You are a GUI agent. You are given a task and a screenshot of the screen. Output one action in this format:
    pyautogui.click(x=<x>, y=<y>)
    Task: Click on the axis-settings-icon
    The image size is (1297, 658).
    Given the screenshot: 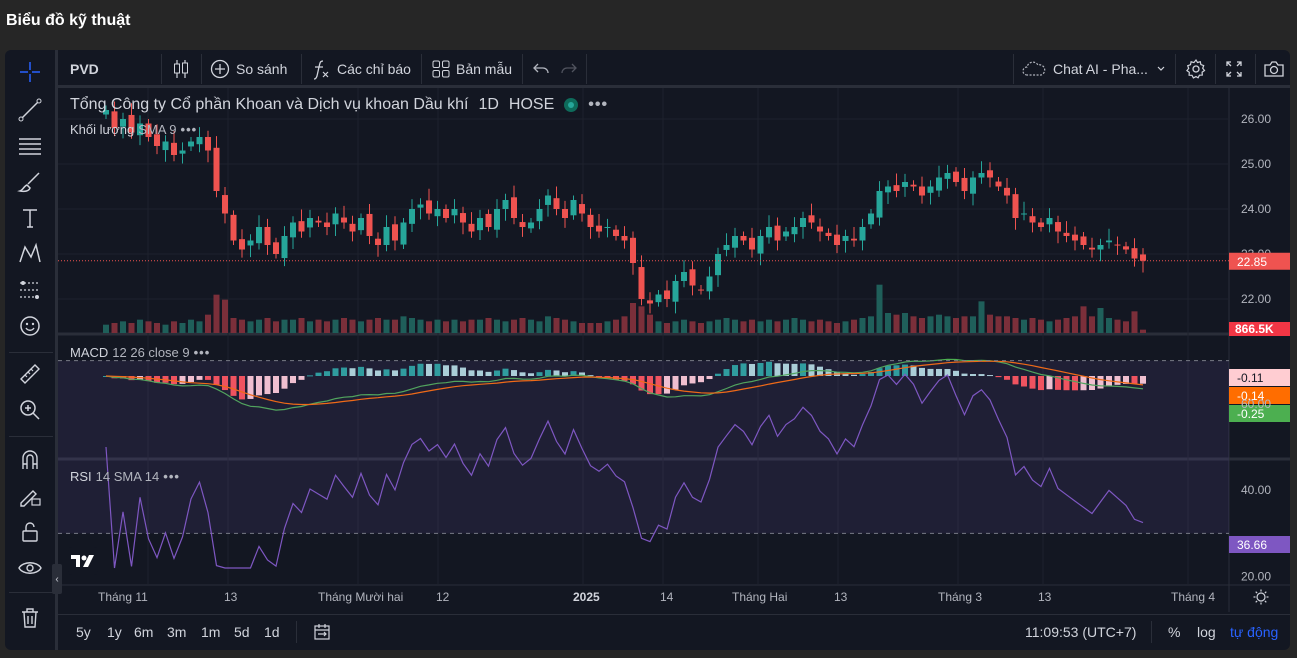 What is the action you would take?
    pyautogui.click(x=1261, y=597)
    